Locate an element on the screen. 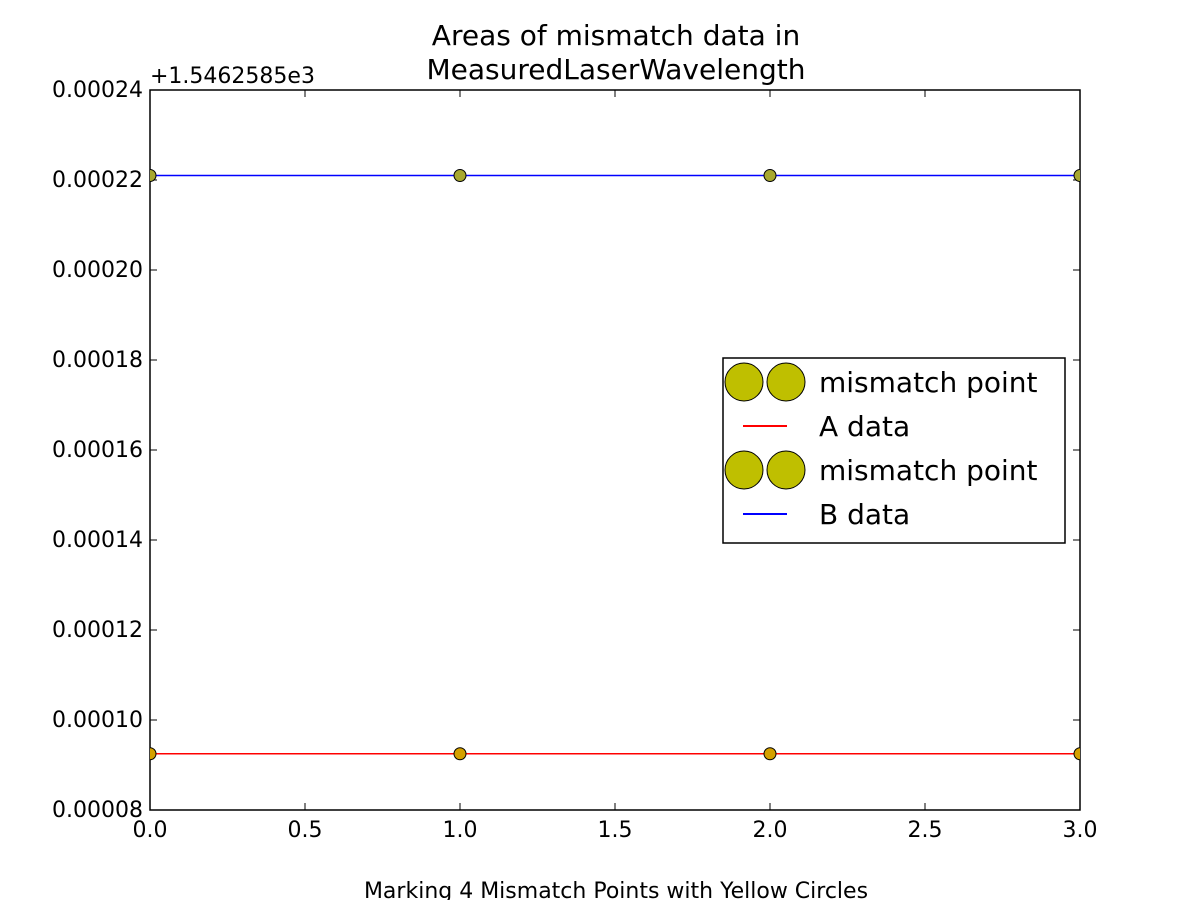 The width and height of the screenshot is (1200, 900). legend-label: A data is located at coordinates (864, 426).